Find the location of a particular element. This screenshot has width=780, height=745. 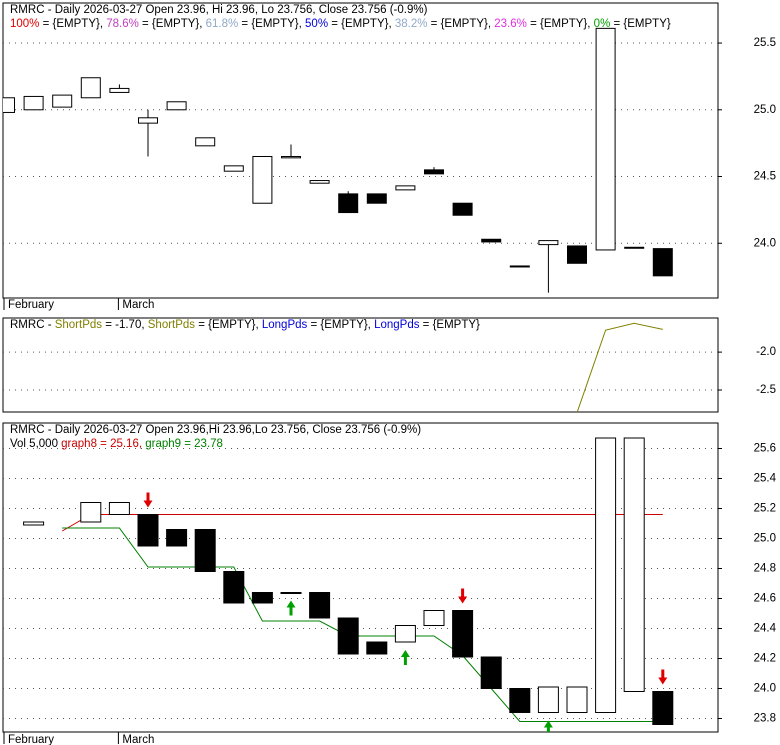

y-tick-label: 23.8 is located at coordinates (765, 719).